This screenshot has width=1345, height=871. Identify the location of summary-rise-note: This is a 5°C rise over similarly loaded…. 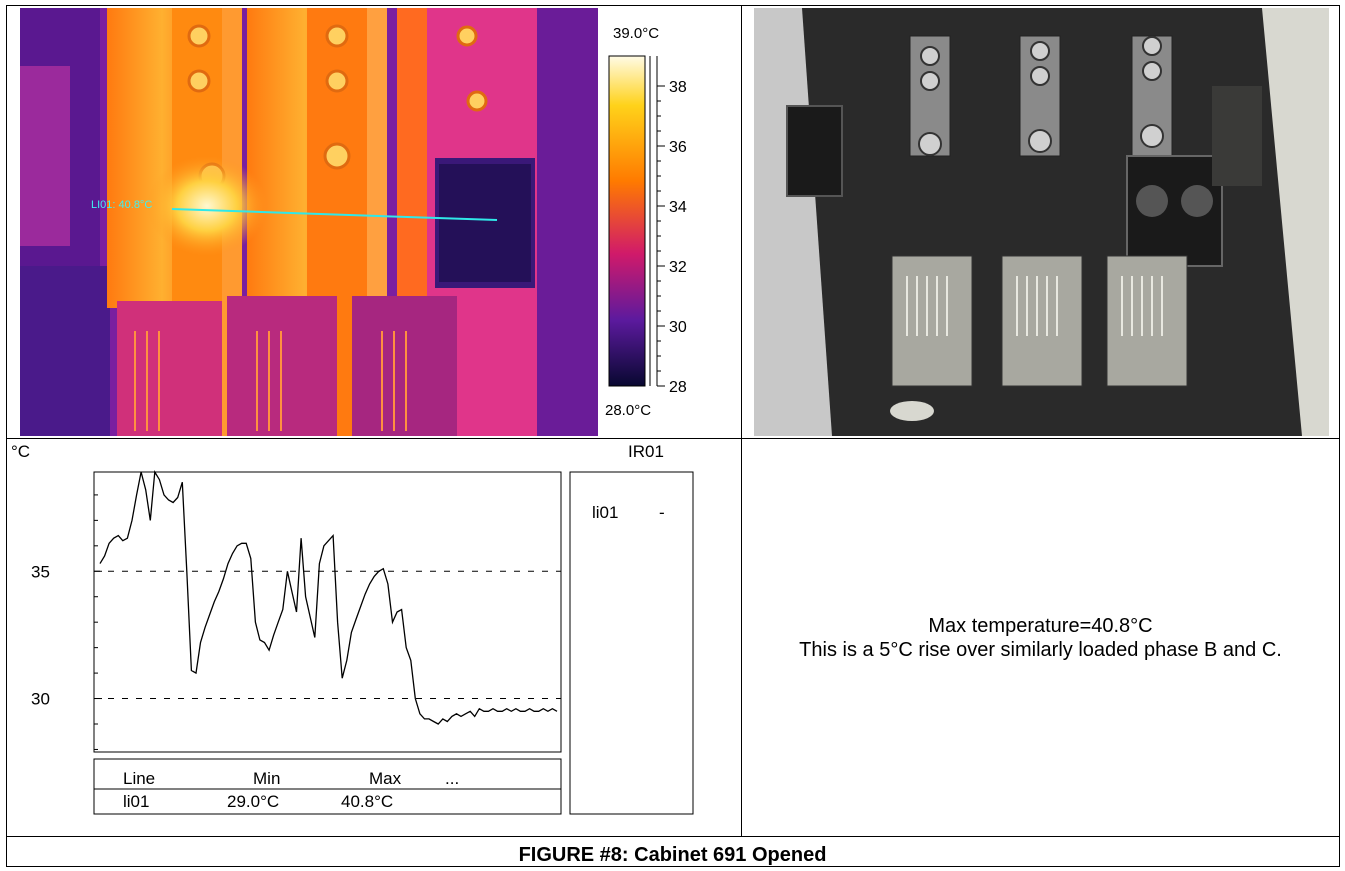
(1040, 650).